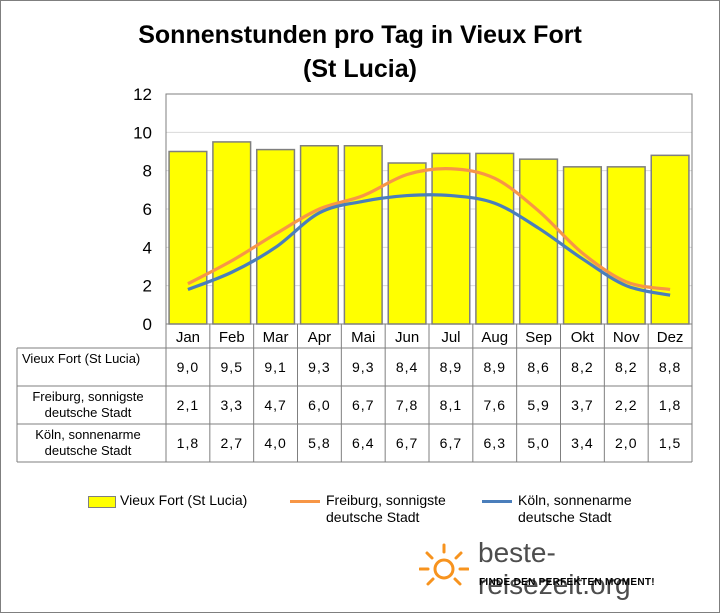 This screenshot has height=613, width=720. Describe the element at coordinates (670, 443) in the screenshot. I see `data-label: 1,5` at that location.